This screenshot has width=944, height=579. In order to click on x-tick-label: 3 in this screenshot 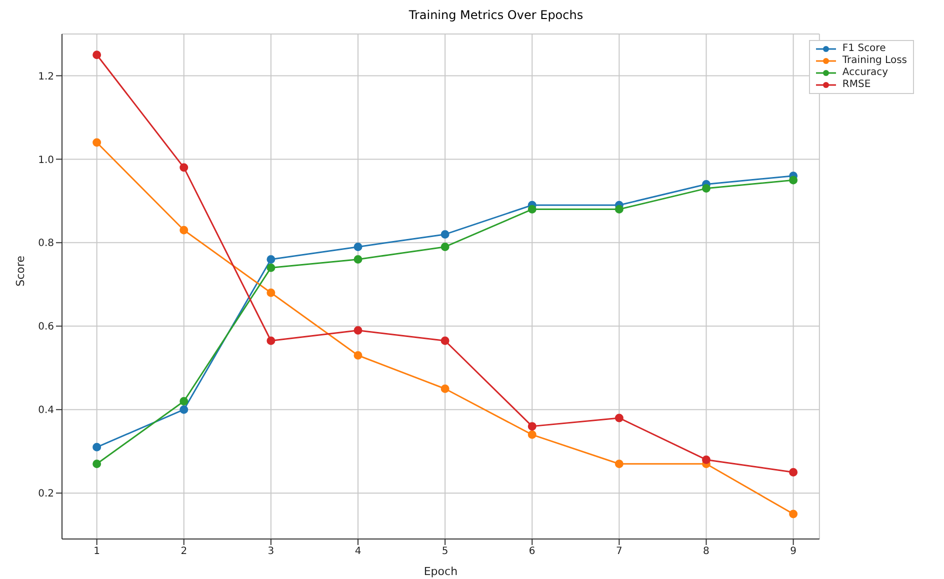, I will do `click(271, 552)`.